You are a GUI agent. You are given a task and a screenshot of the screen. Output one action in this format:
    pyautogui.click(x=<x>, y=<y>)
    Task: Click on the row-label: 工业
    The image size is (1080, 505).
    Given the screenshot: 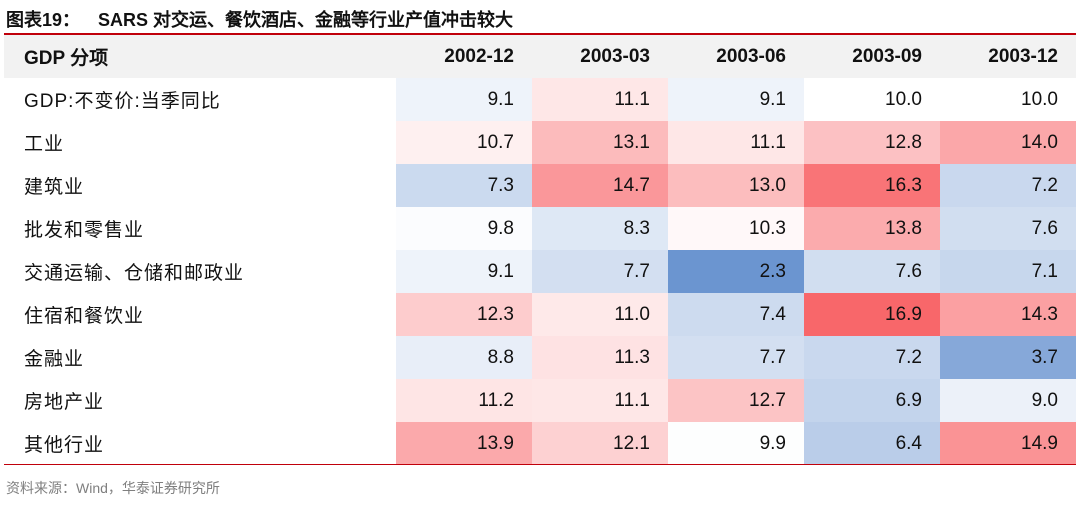 What is the action you would take?
    pyautogui.click(x=200, y=142)
    